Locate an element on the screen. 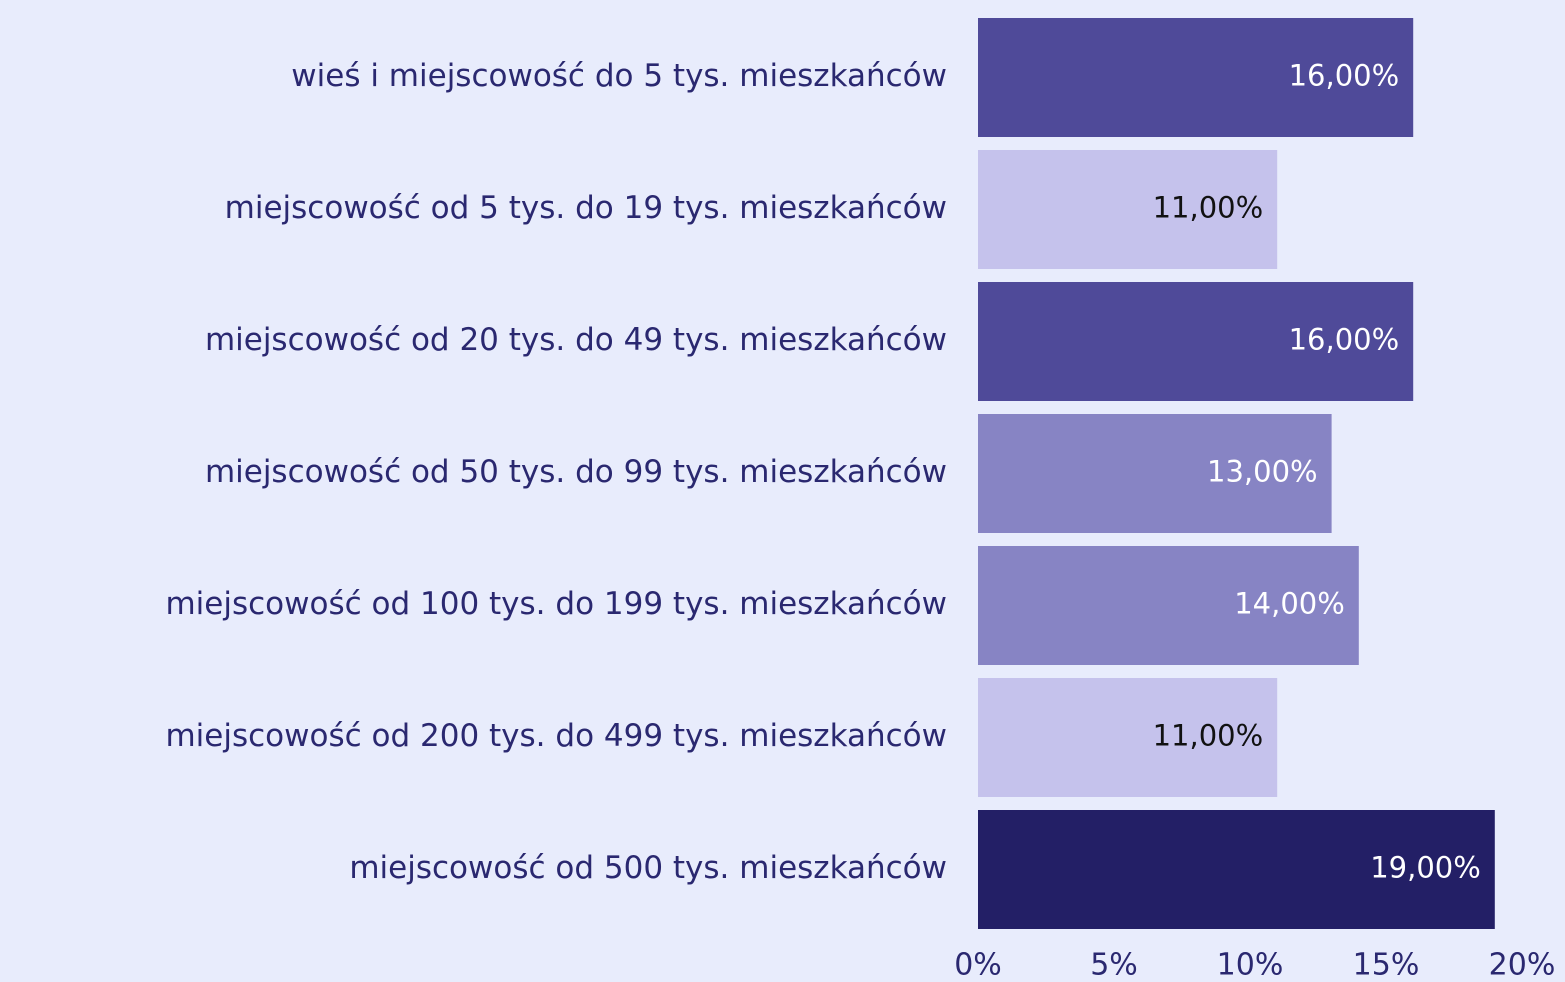 Image resolution: width=1565 pixels, height=982 pixels. category-label: miejscowość od 500 tys. mieszkańców is located at coordinates (648, 868).